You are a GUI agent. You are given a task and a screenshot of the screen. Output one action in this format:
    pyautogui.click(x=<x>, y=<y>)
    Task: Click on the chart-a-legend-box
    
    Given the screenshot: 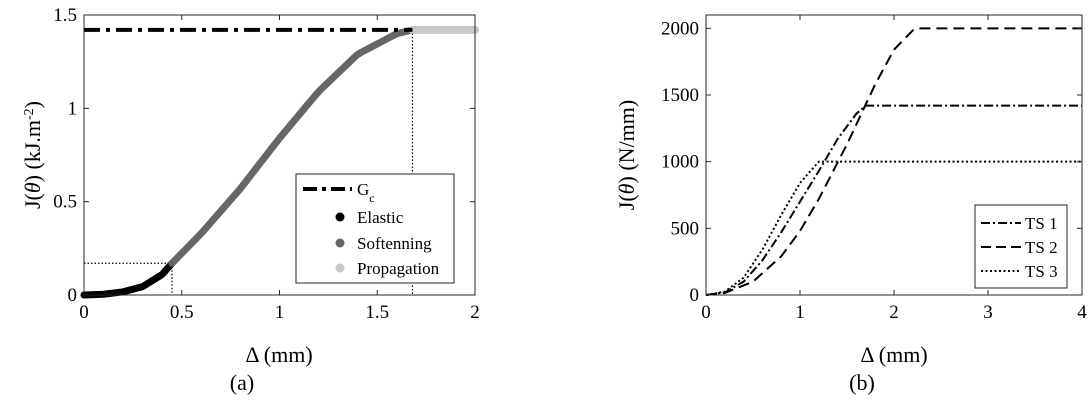 What is the action you would take?
    pyautogui.click(x=375, y=228)
    